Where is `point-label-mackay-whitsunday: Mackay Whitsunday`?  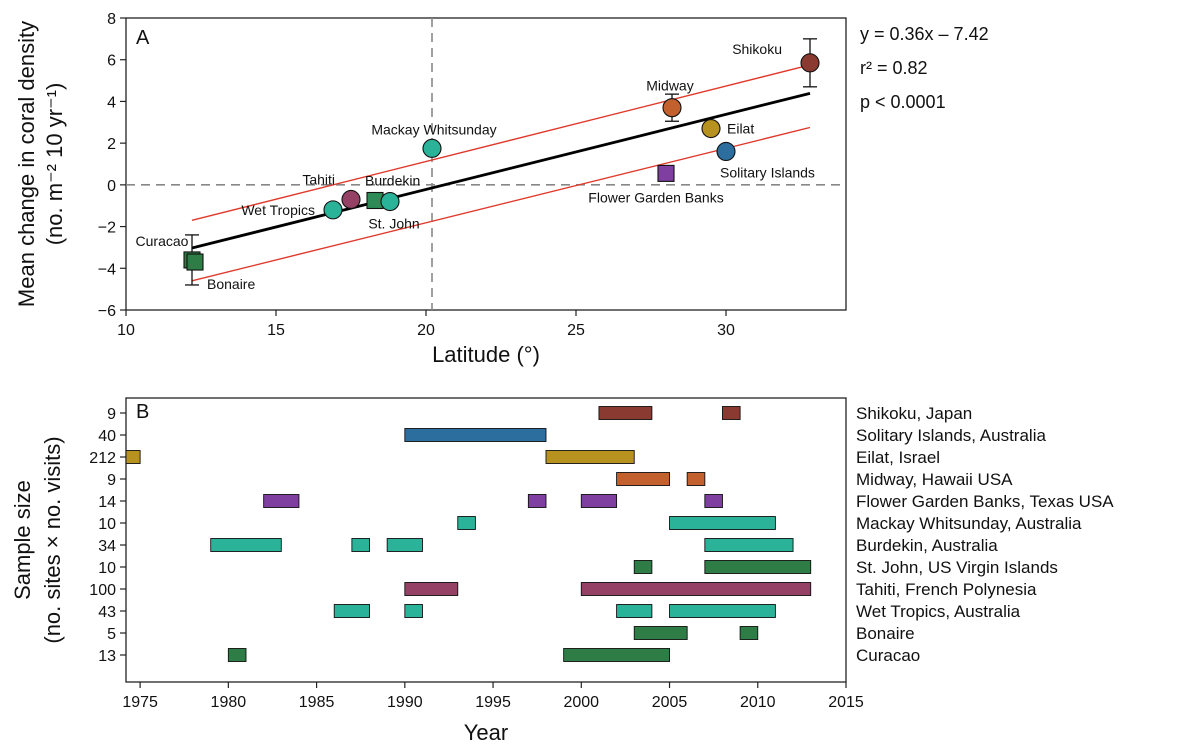
point-label-mackay-whitsunday: Mackay Whitsunday is located at coordinates (433, 129).